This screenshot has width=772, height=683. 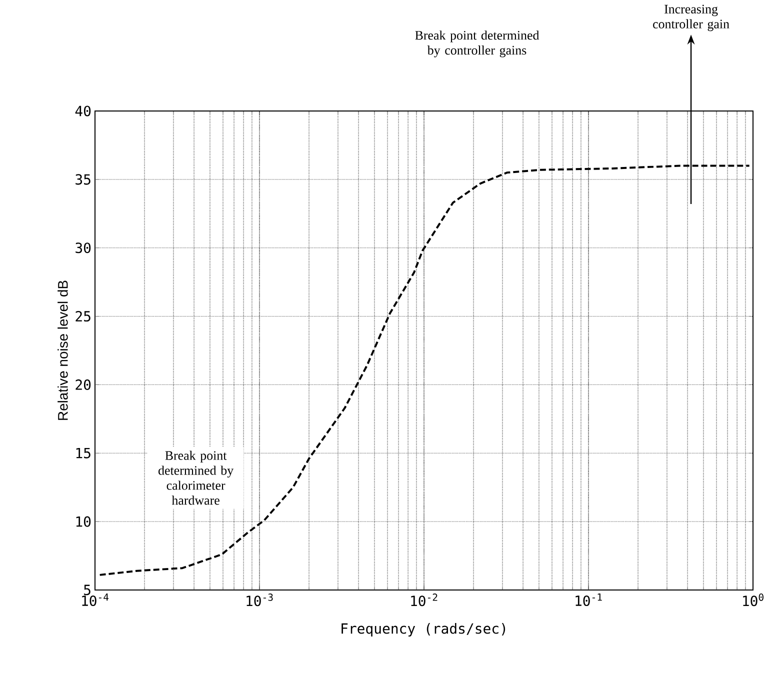 I want to click on annotation: Break point determined by calorimeter hardware, so click(x=196, y=477).